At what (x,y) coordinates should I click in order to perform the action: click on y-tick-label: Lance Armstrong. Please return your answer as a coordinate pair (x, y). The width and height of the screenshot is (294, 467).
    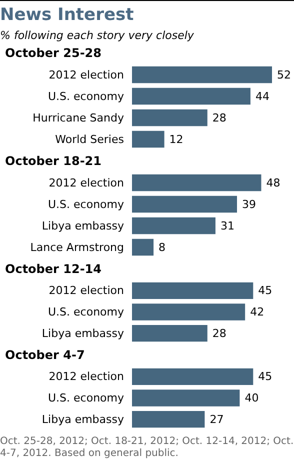
    Looking at the image, I should click on (77, 247).